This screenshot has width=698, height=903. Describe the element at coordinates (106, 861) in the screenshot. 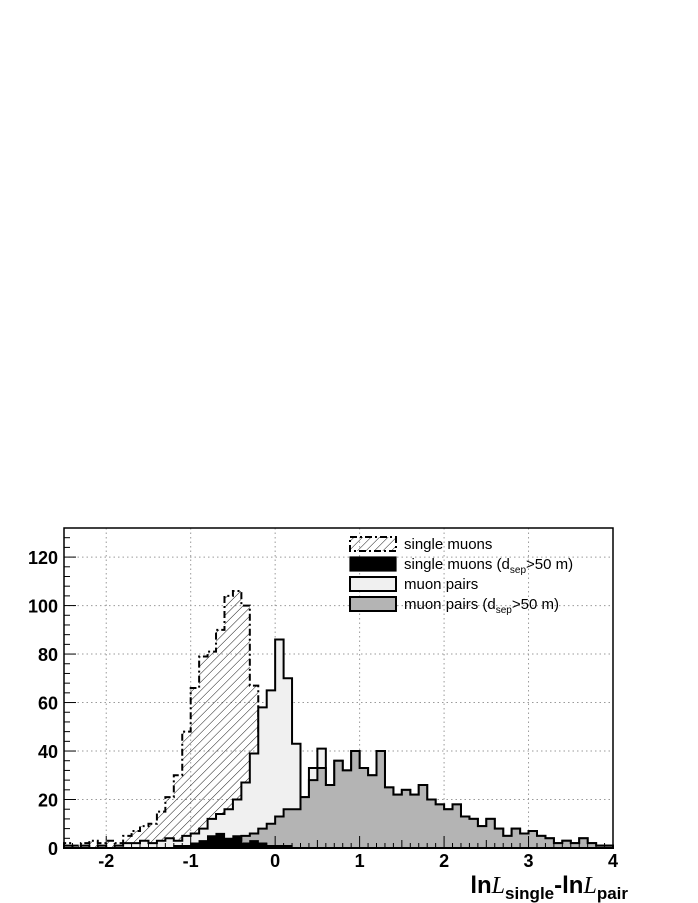

I see `x-tick-label: -2` at that location.